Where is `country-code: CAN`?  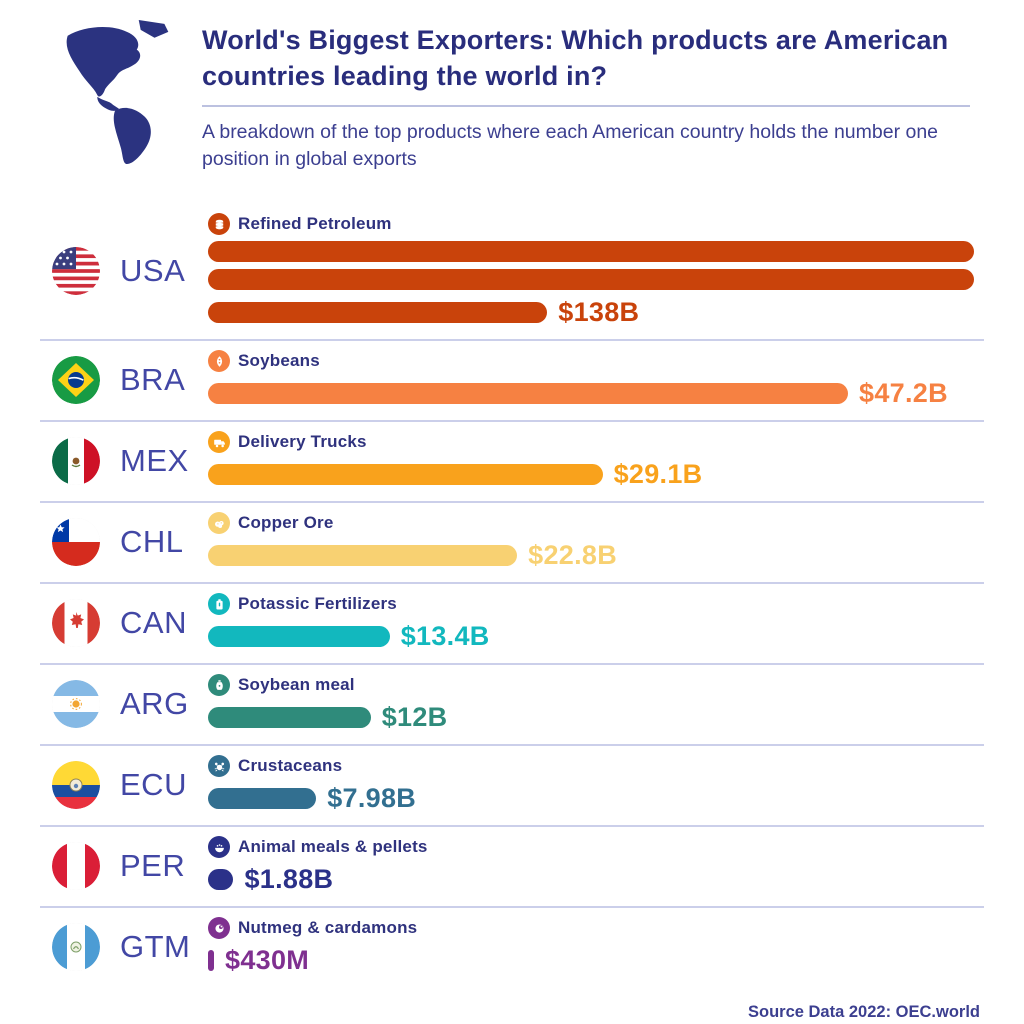
country-code: CAN is located at coordinates (153, 622).